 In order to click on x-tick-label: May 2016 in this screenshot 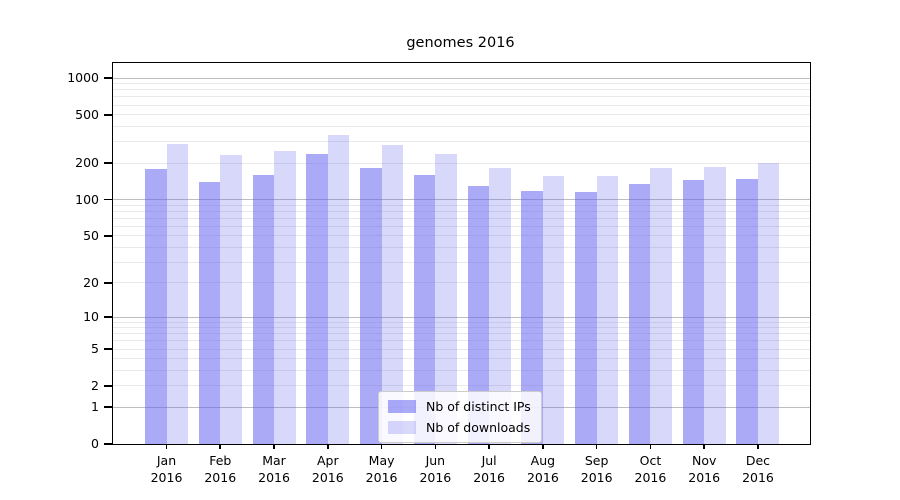, I will do `click(382, 465)`.